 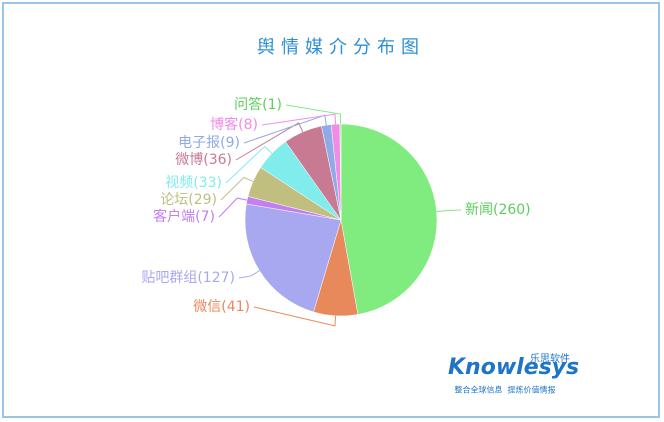 What do you see at coordinates (203, 159) in the screenshot?
I see `data-label: 微博(36)` at bounding box center [203, 159].